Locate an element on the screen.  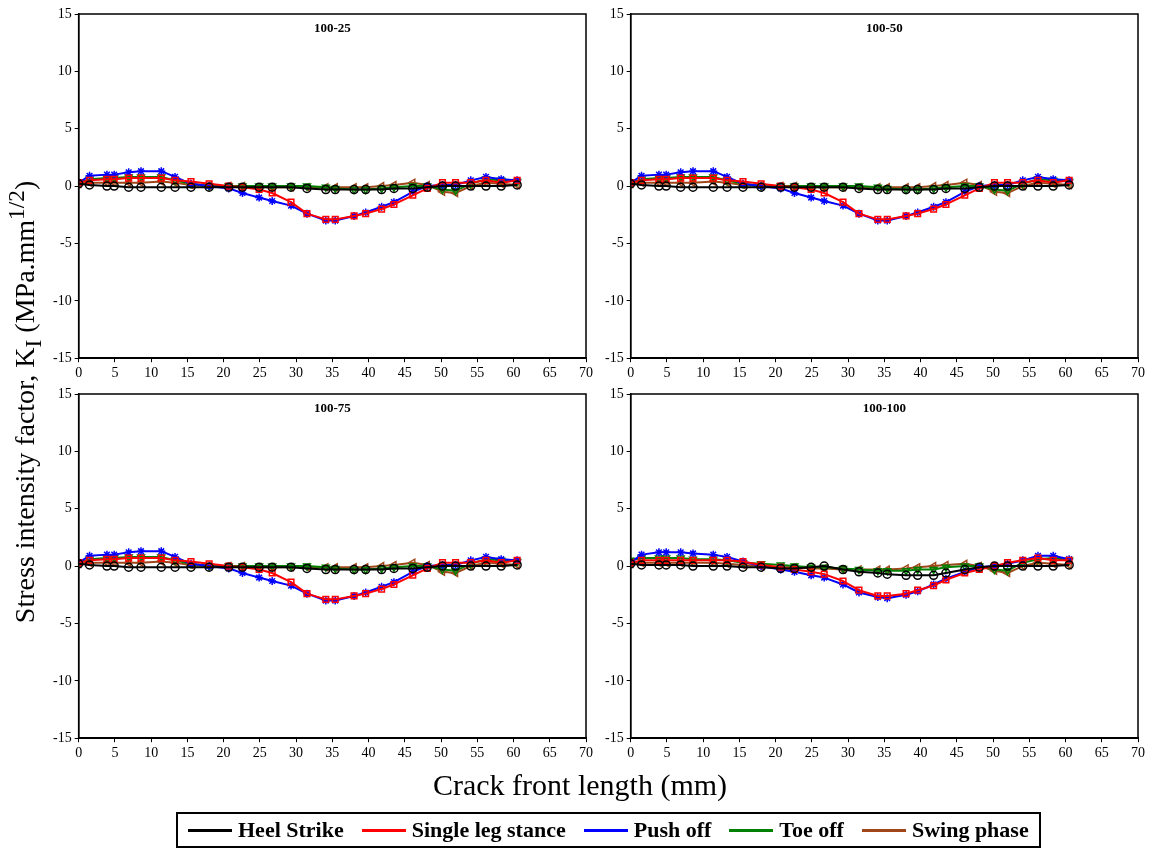
legend-label: Push off is located at coordinates (672, 830).